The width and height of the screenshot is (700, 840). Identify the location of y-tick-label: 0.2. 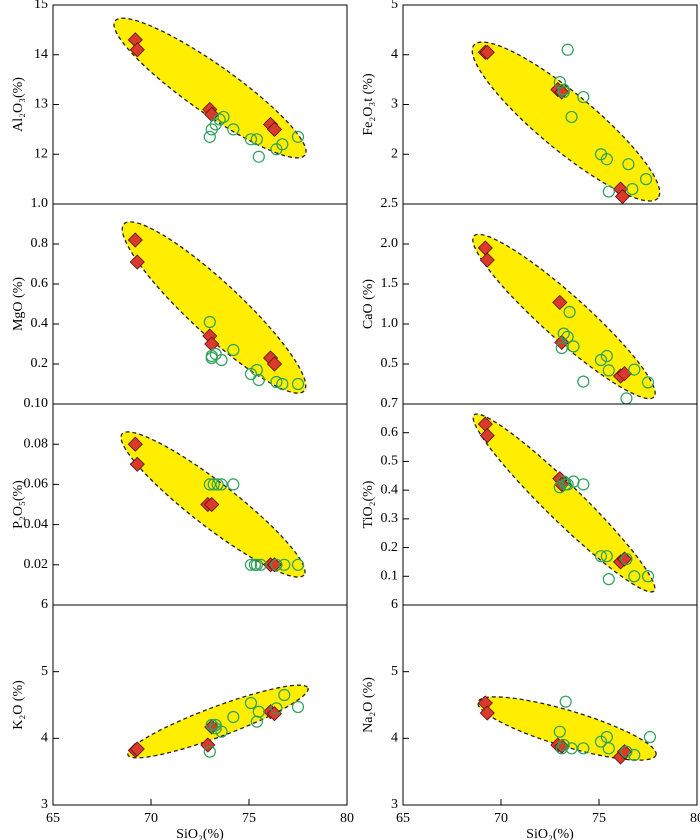
(40, 363).